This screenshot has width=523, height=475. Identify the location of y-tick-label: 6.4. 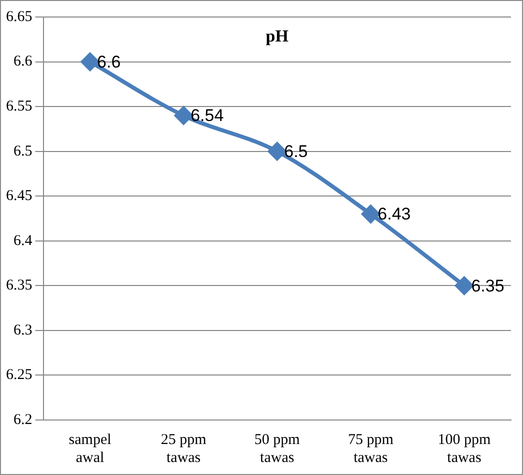
(23, 240).